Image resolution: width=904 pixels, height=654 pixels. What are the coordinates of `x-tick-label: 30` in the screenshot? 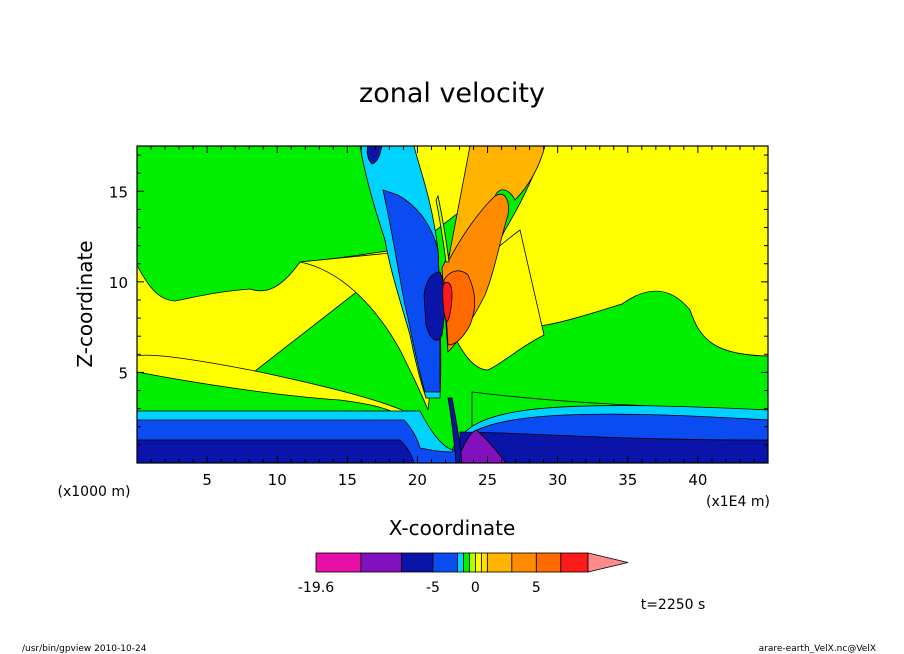 It's located at (557, 480).